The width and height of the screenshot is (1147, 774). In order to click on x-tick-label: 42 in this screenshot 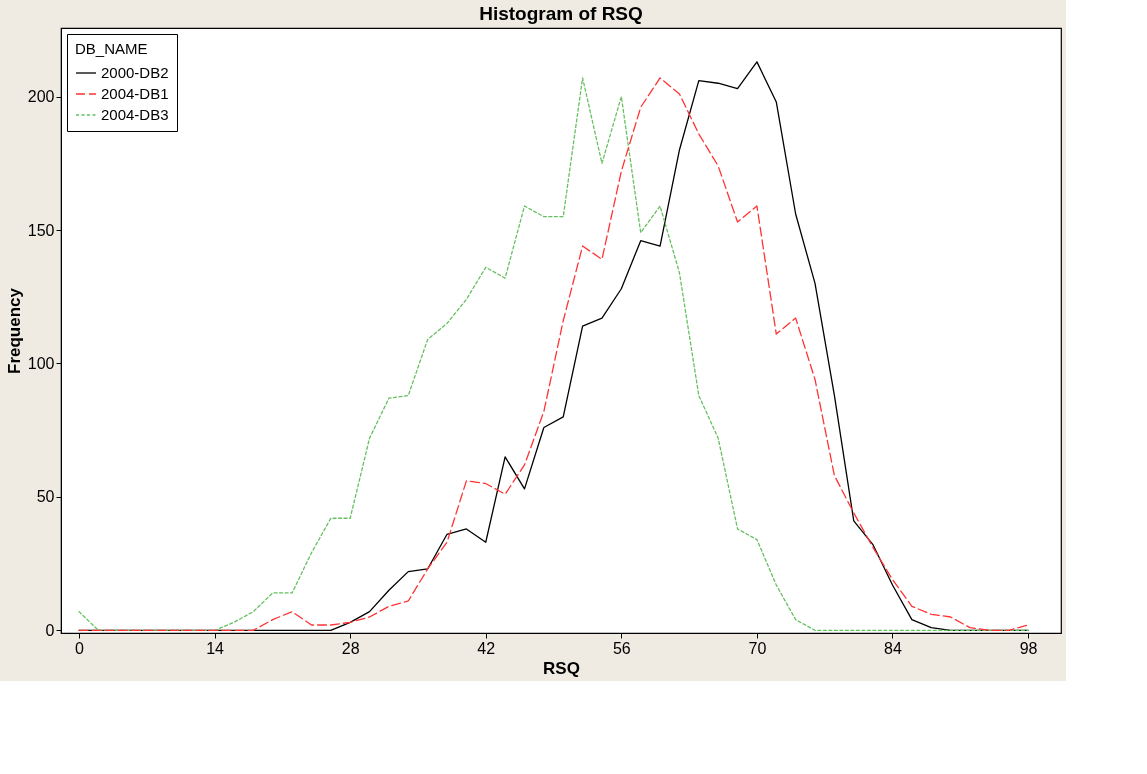, I will do `click(486, 648)`.